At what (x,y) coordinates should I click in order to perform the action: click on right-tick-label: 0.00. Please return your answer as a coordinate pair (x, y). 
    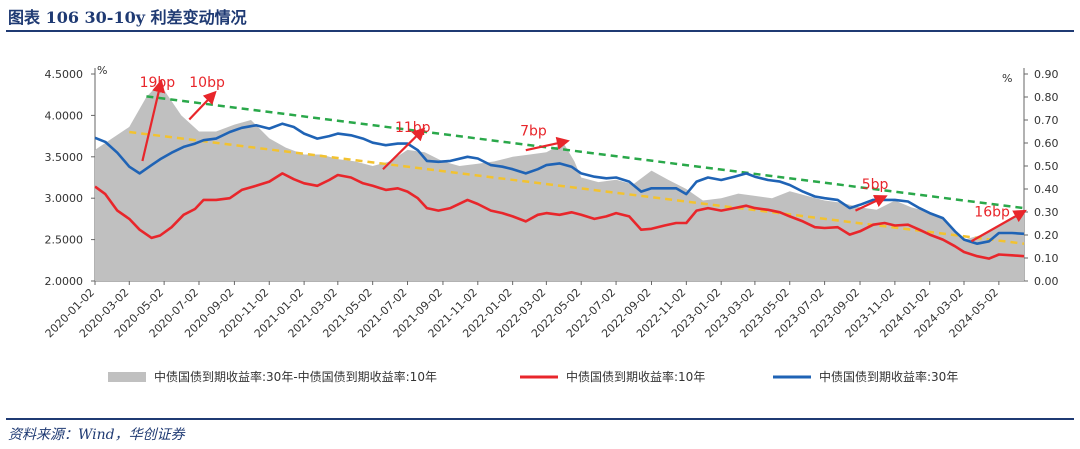
    Looking at the image, I should click on (1046, 281).